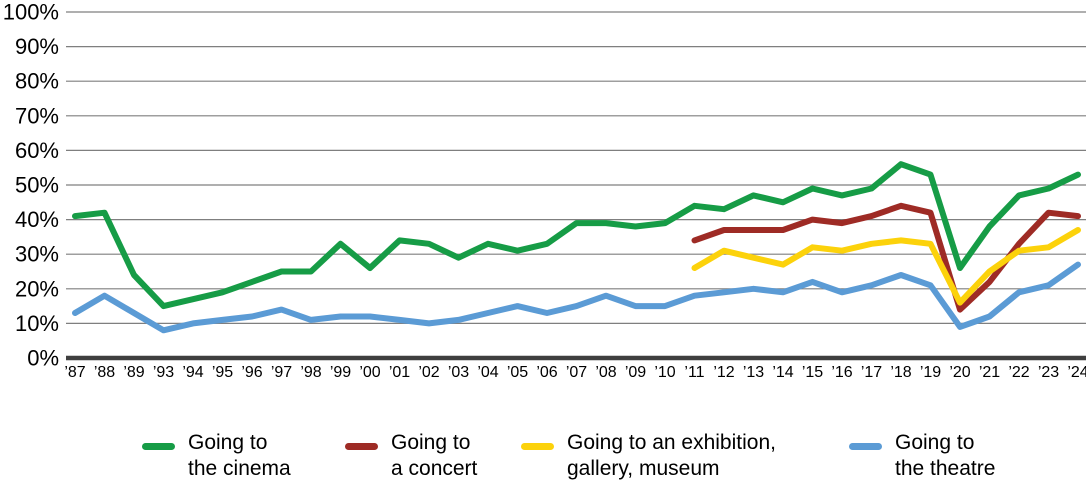 The image size is (1086, 484). Describe the element at coordinates (369, 372) in the screenshot. I see `x-axis-tick-label: ’00` at that location.